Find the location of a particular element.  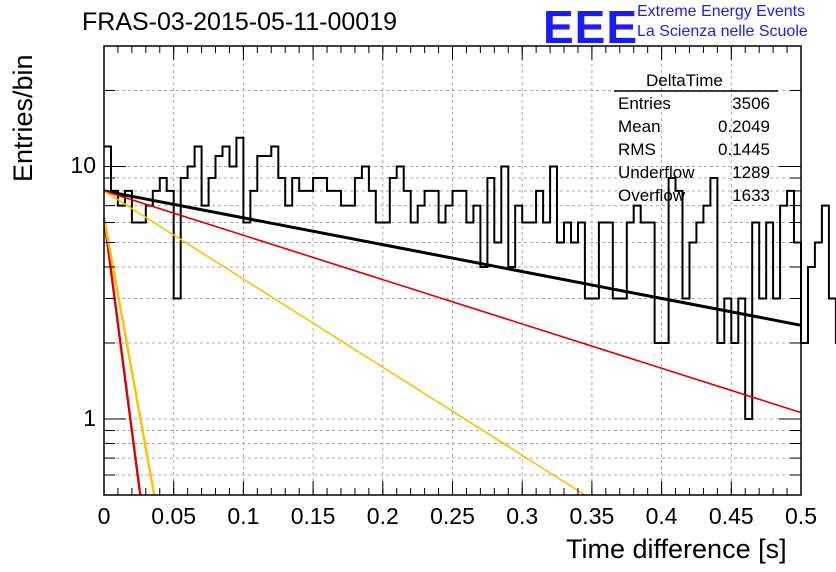

x-tick-label: 0.3 is located at coordinates (522, 516).